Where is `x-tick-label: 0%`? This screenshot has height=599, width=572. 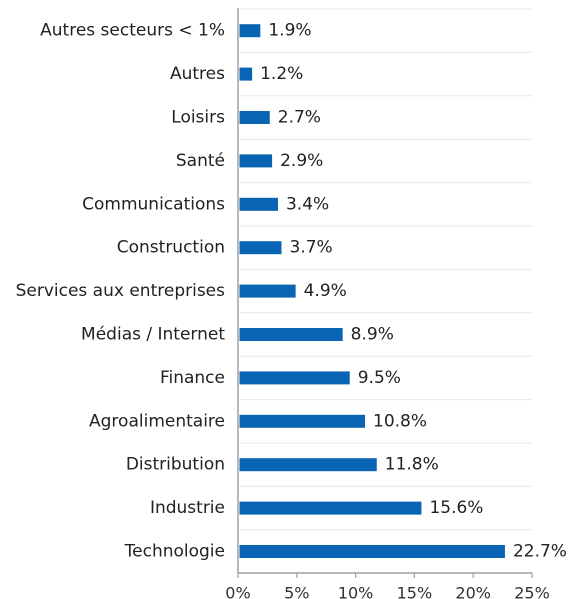 x-tick-label: 0% is located at coordinates (237, 591).